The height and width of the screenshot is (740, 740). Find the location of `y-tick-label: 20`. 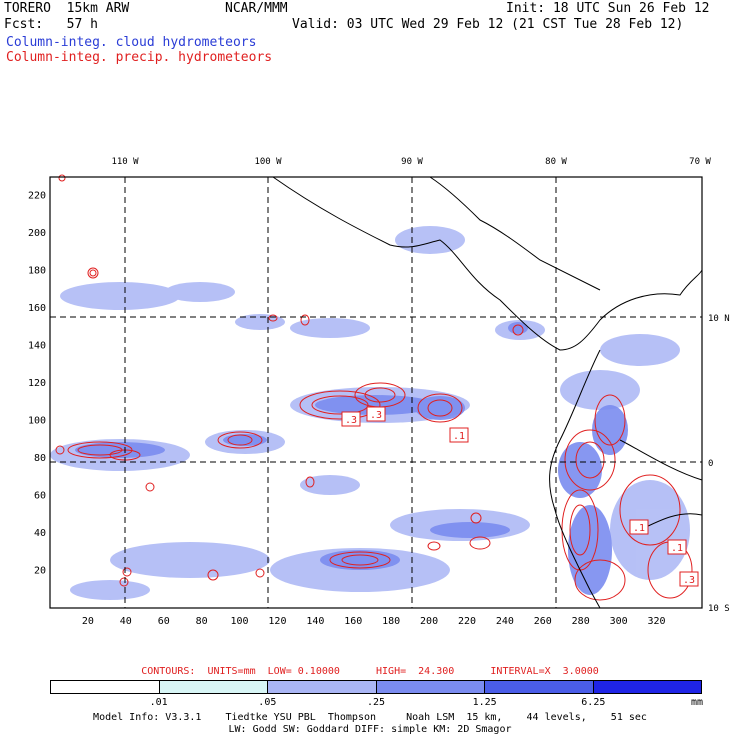

y-tick-label: 20 is located at coordinates (40, 571).